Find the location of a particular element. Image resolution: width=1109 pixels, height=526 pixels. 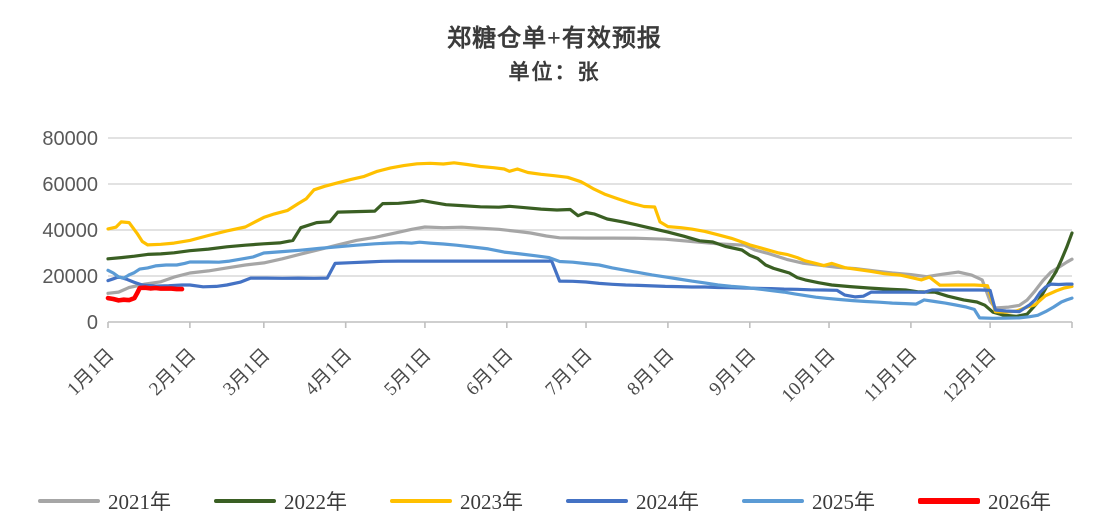

x-tick-label: 3月1日 is located at coordinates (246, 372).